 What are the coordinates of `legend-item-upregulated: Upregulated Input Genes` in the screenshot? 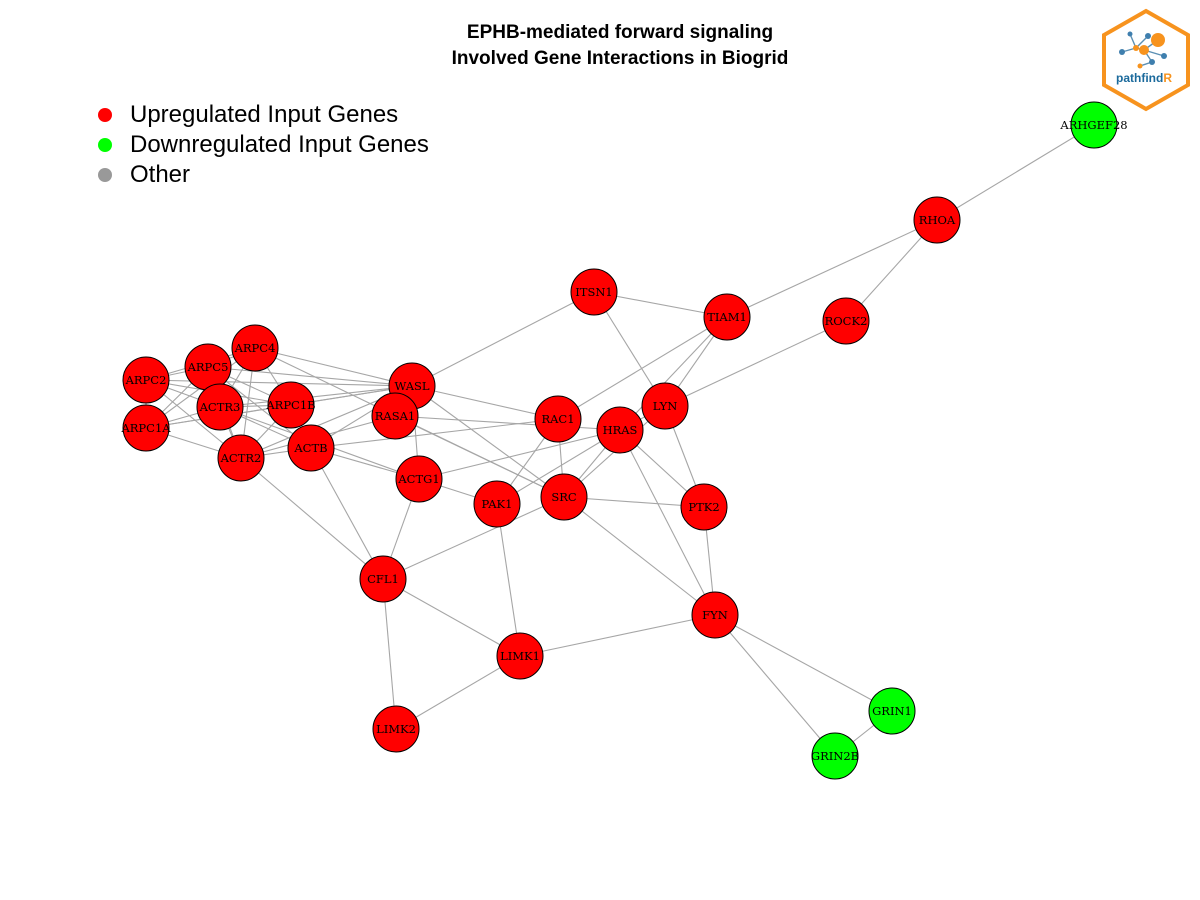 It's located at (262, 115).